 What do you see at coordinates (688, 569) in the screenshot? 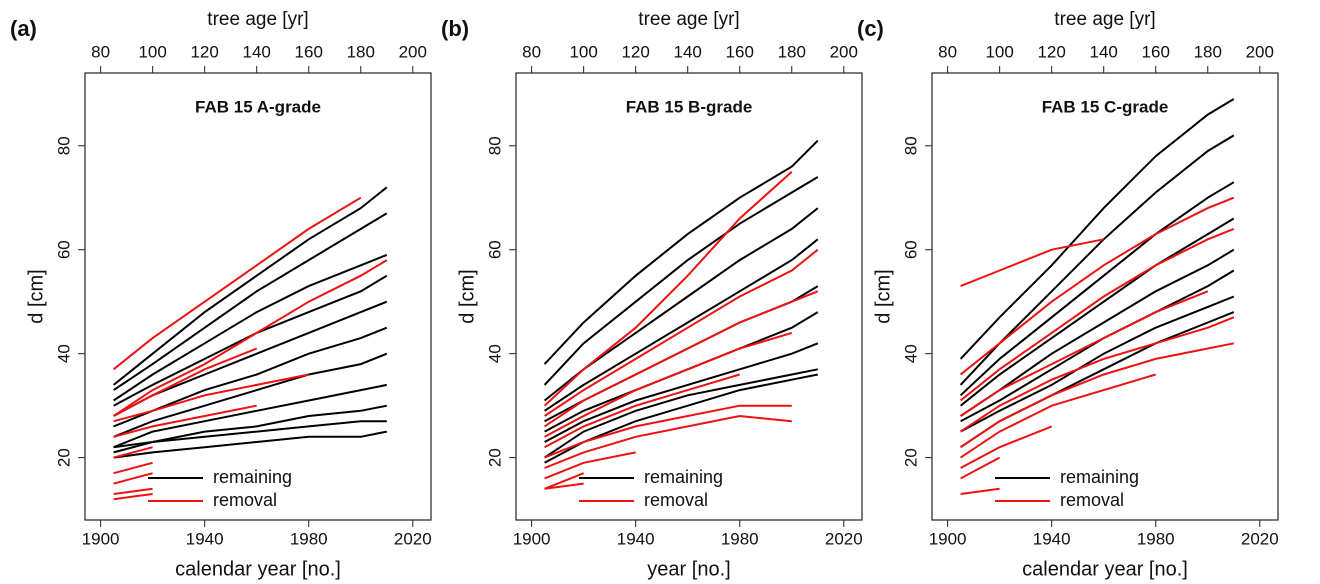
I see `x-axis-label: year [no.]` at bounding box center [688, 569].